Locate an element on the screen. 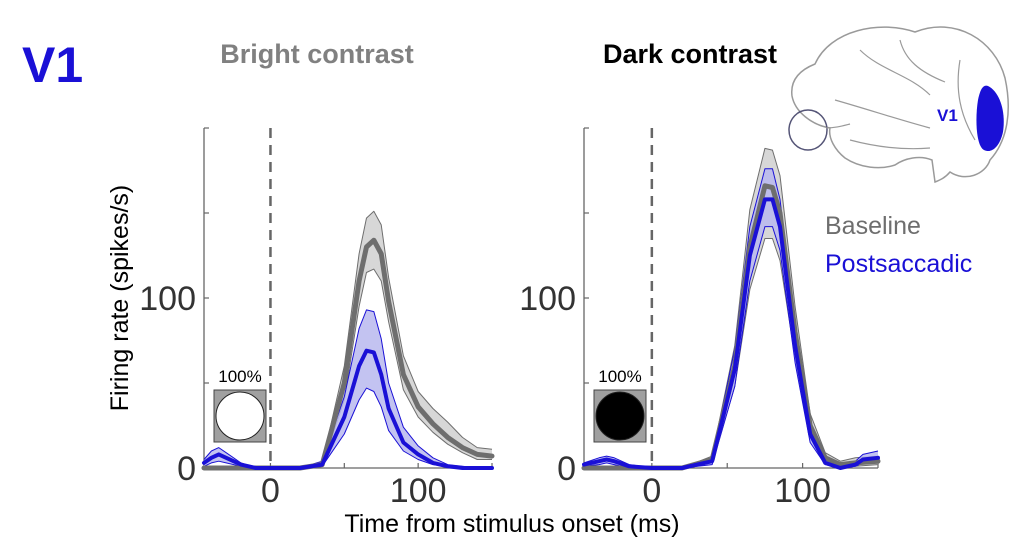 Image resolution: width=1024 pixels, height=559 pixels. x-axis-label: Time from stimulus onset (ms) is located at coordinates (511, 524).